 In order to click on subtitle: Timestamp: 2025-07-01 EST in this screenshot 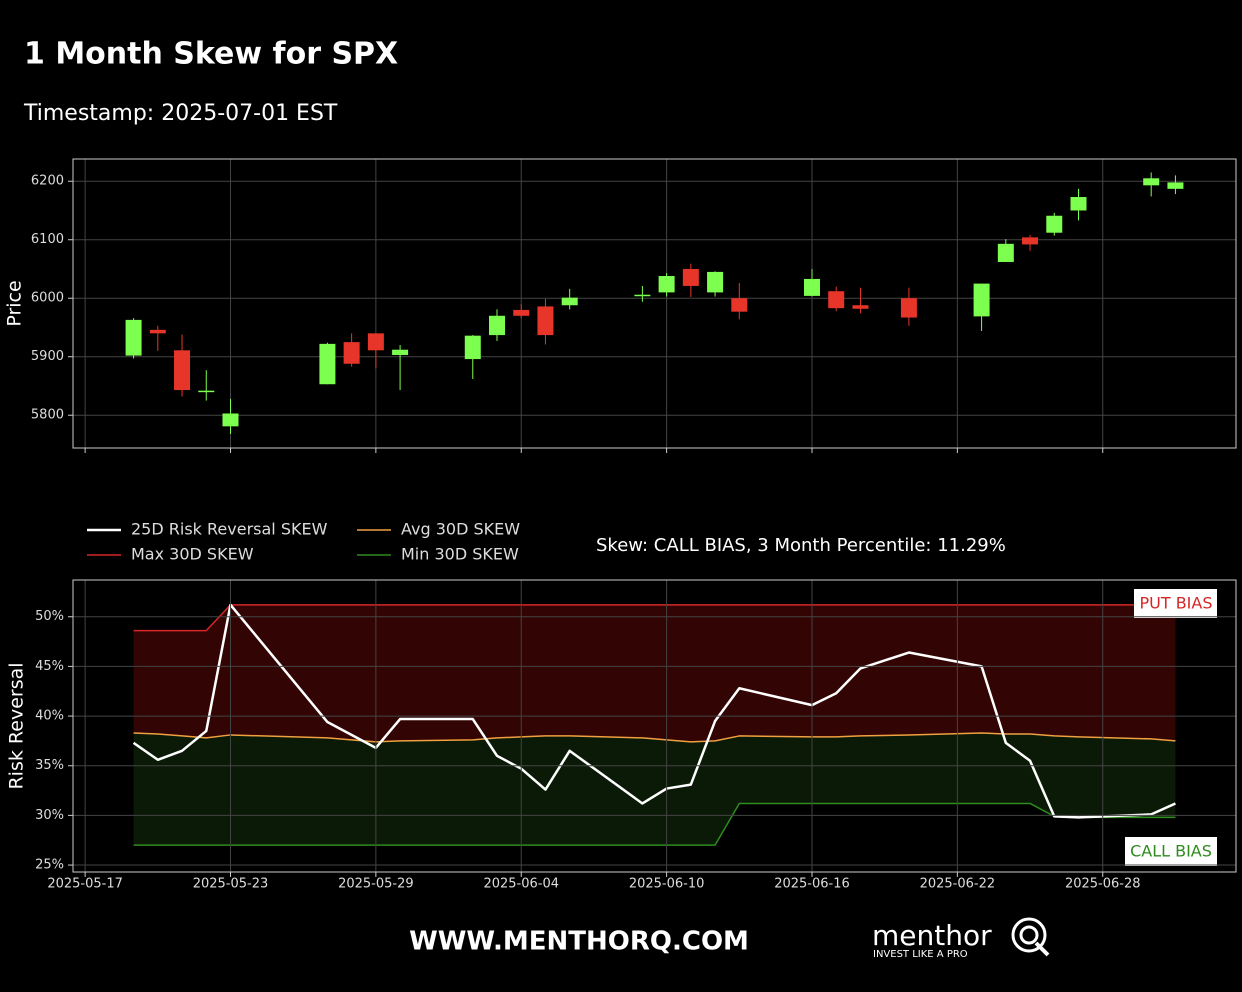, I will do `click(180, 113)`.